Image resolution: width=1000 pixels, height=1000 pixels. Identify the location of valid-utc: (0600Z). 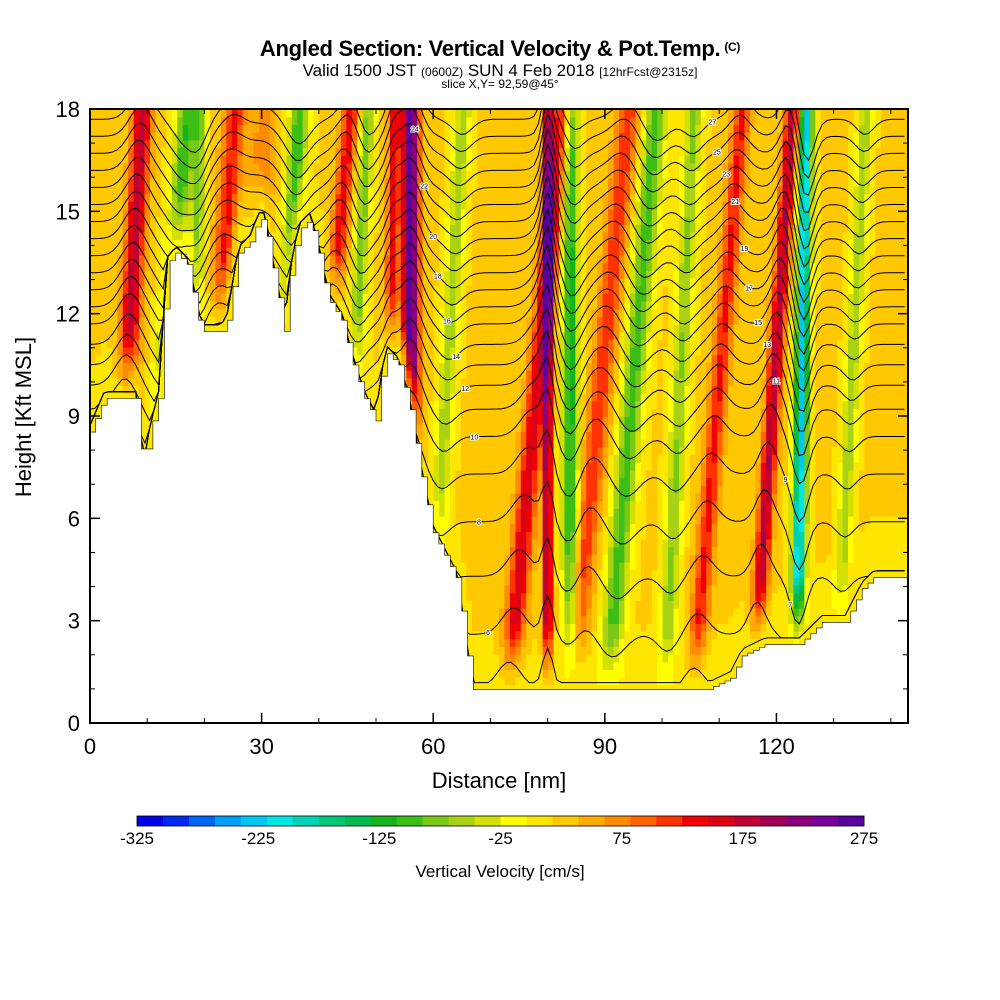
(442, 72).